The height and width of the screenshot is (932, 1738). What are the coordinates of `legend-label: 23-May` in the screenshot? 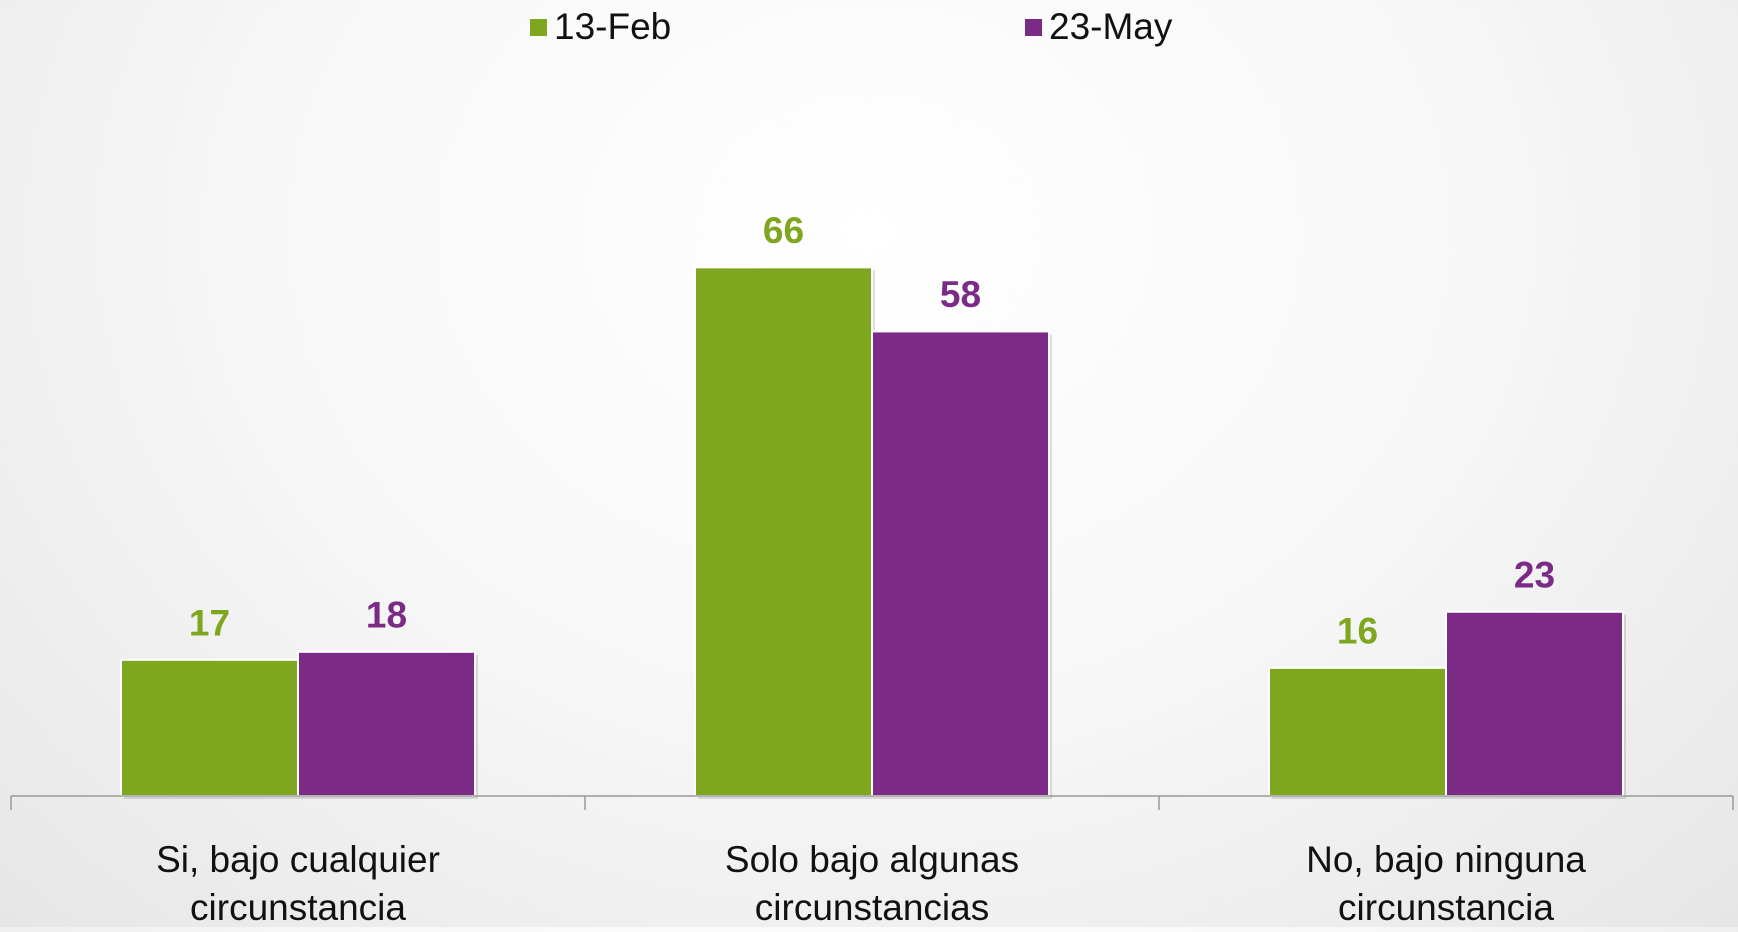 It's located at (1111, 26).